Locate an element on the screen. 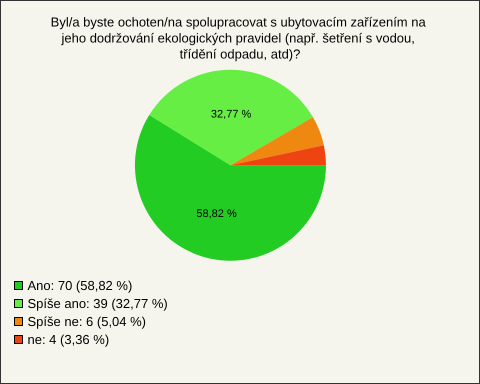  data-label: 32,77 % is located at coordinates (231, 114).